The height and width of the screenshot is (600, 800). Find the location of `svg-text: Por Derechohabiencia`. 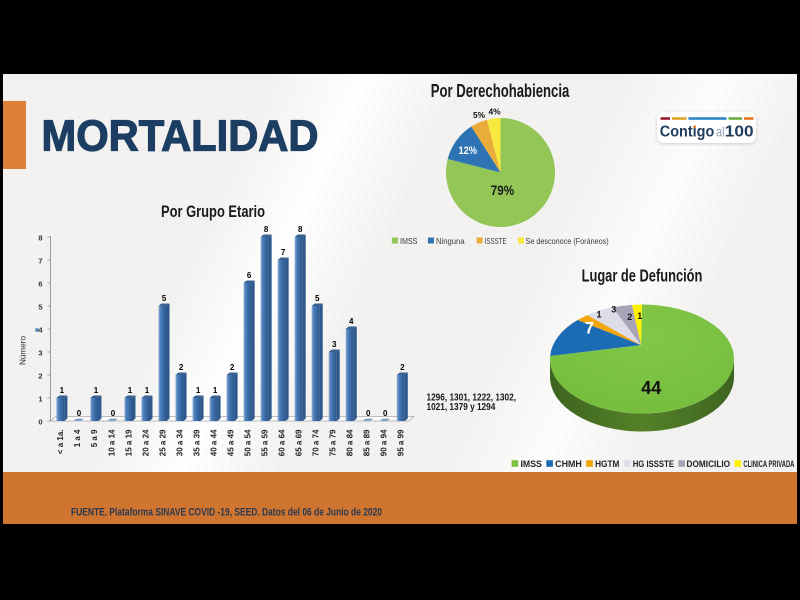

svg-text: Por Derechohabiencia is located at coordinates (500, 90).